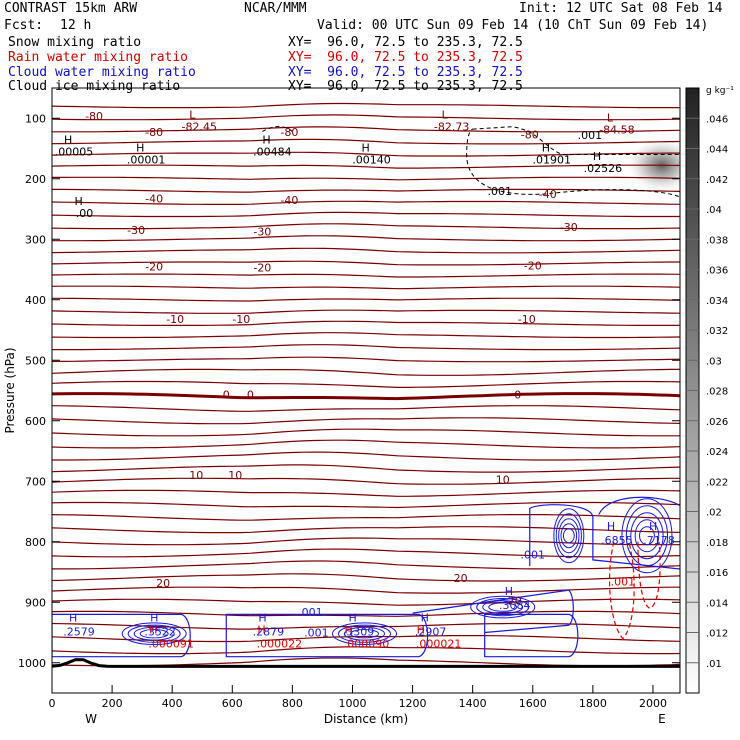 The width and height of the screenshot is (740, 740). Describe the element at coordinates (451, 126) in the screenshot. I see `low-value: -82.73` at that location.